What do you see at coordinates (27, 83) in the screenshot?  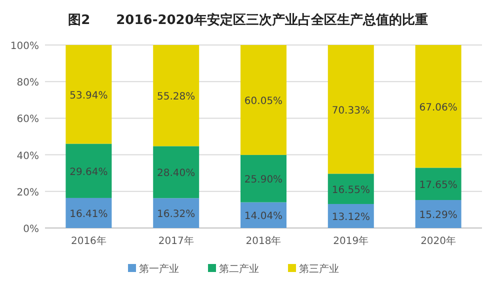 I see `y-tick-label: 80%` at bounding box center [27, 83].